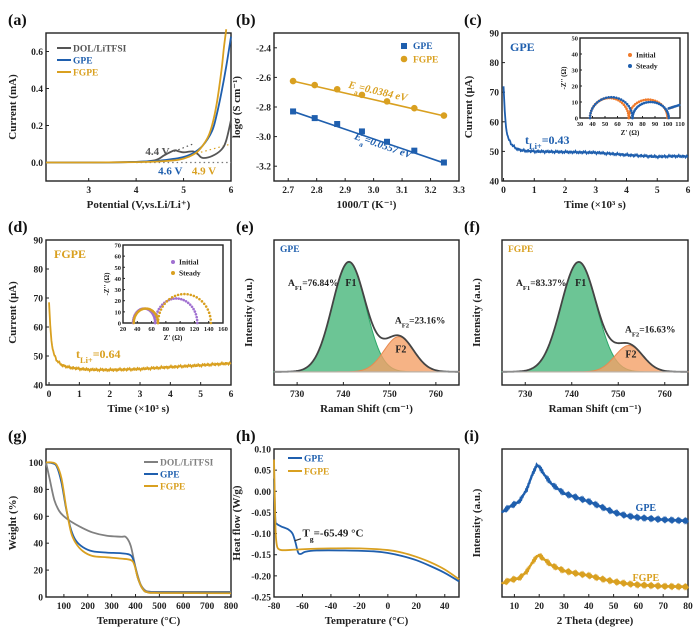 This screenshot has height=635, width=700. What do you see at coordinates (515, 607) in the screenshot?
I see `x-tick-label: 10` at bounding box center [515, 607].